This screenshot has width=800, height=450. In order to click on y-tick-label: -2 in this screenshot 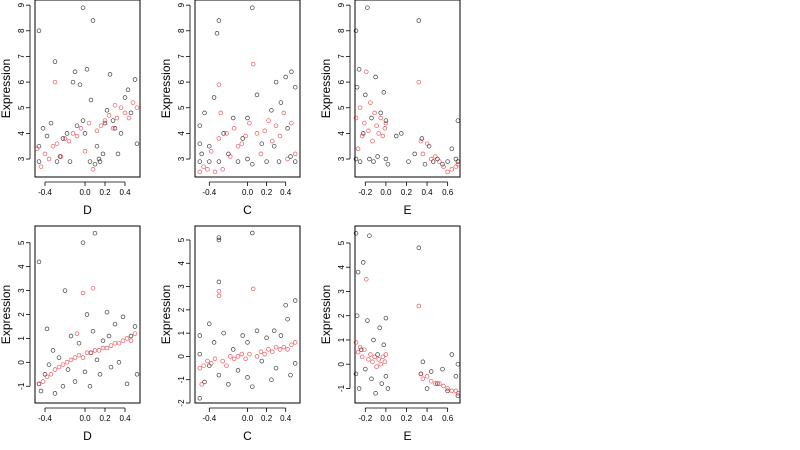, I will do `click(181, 403)`.